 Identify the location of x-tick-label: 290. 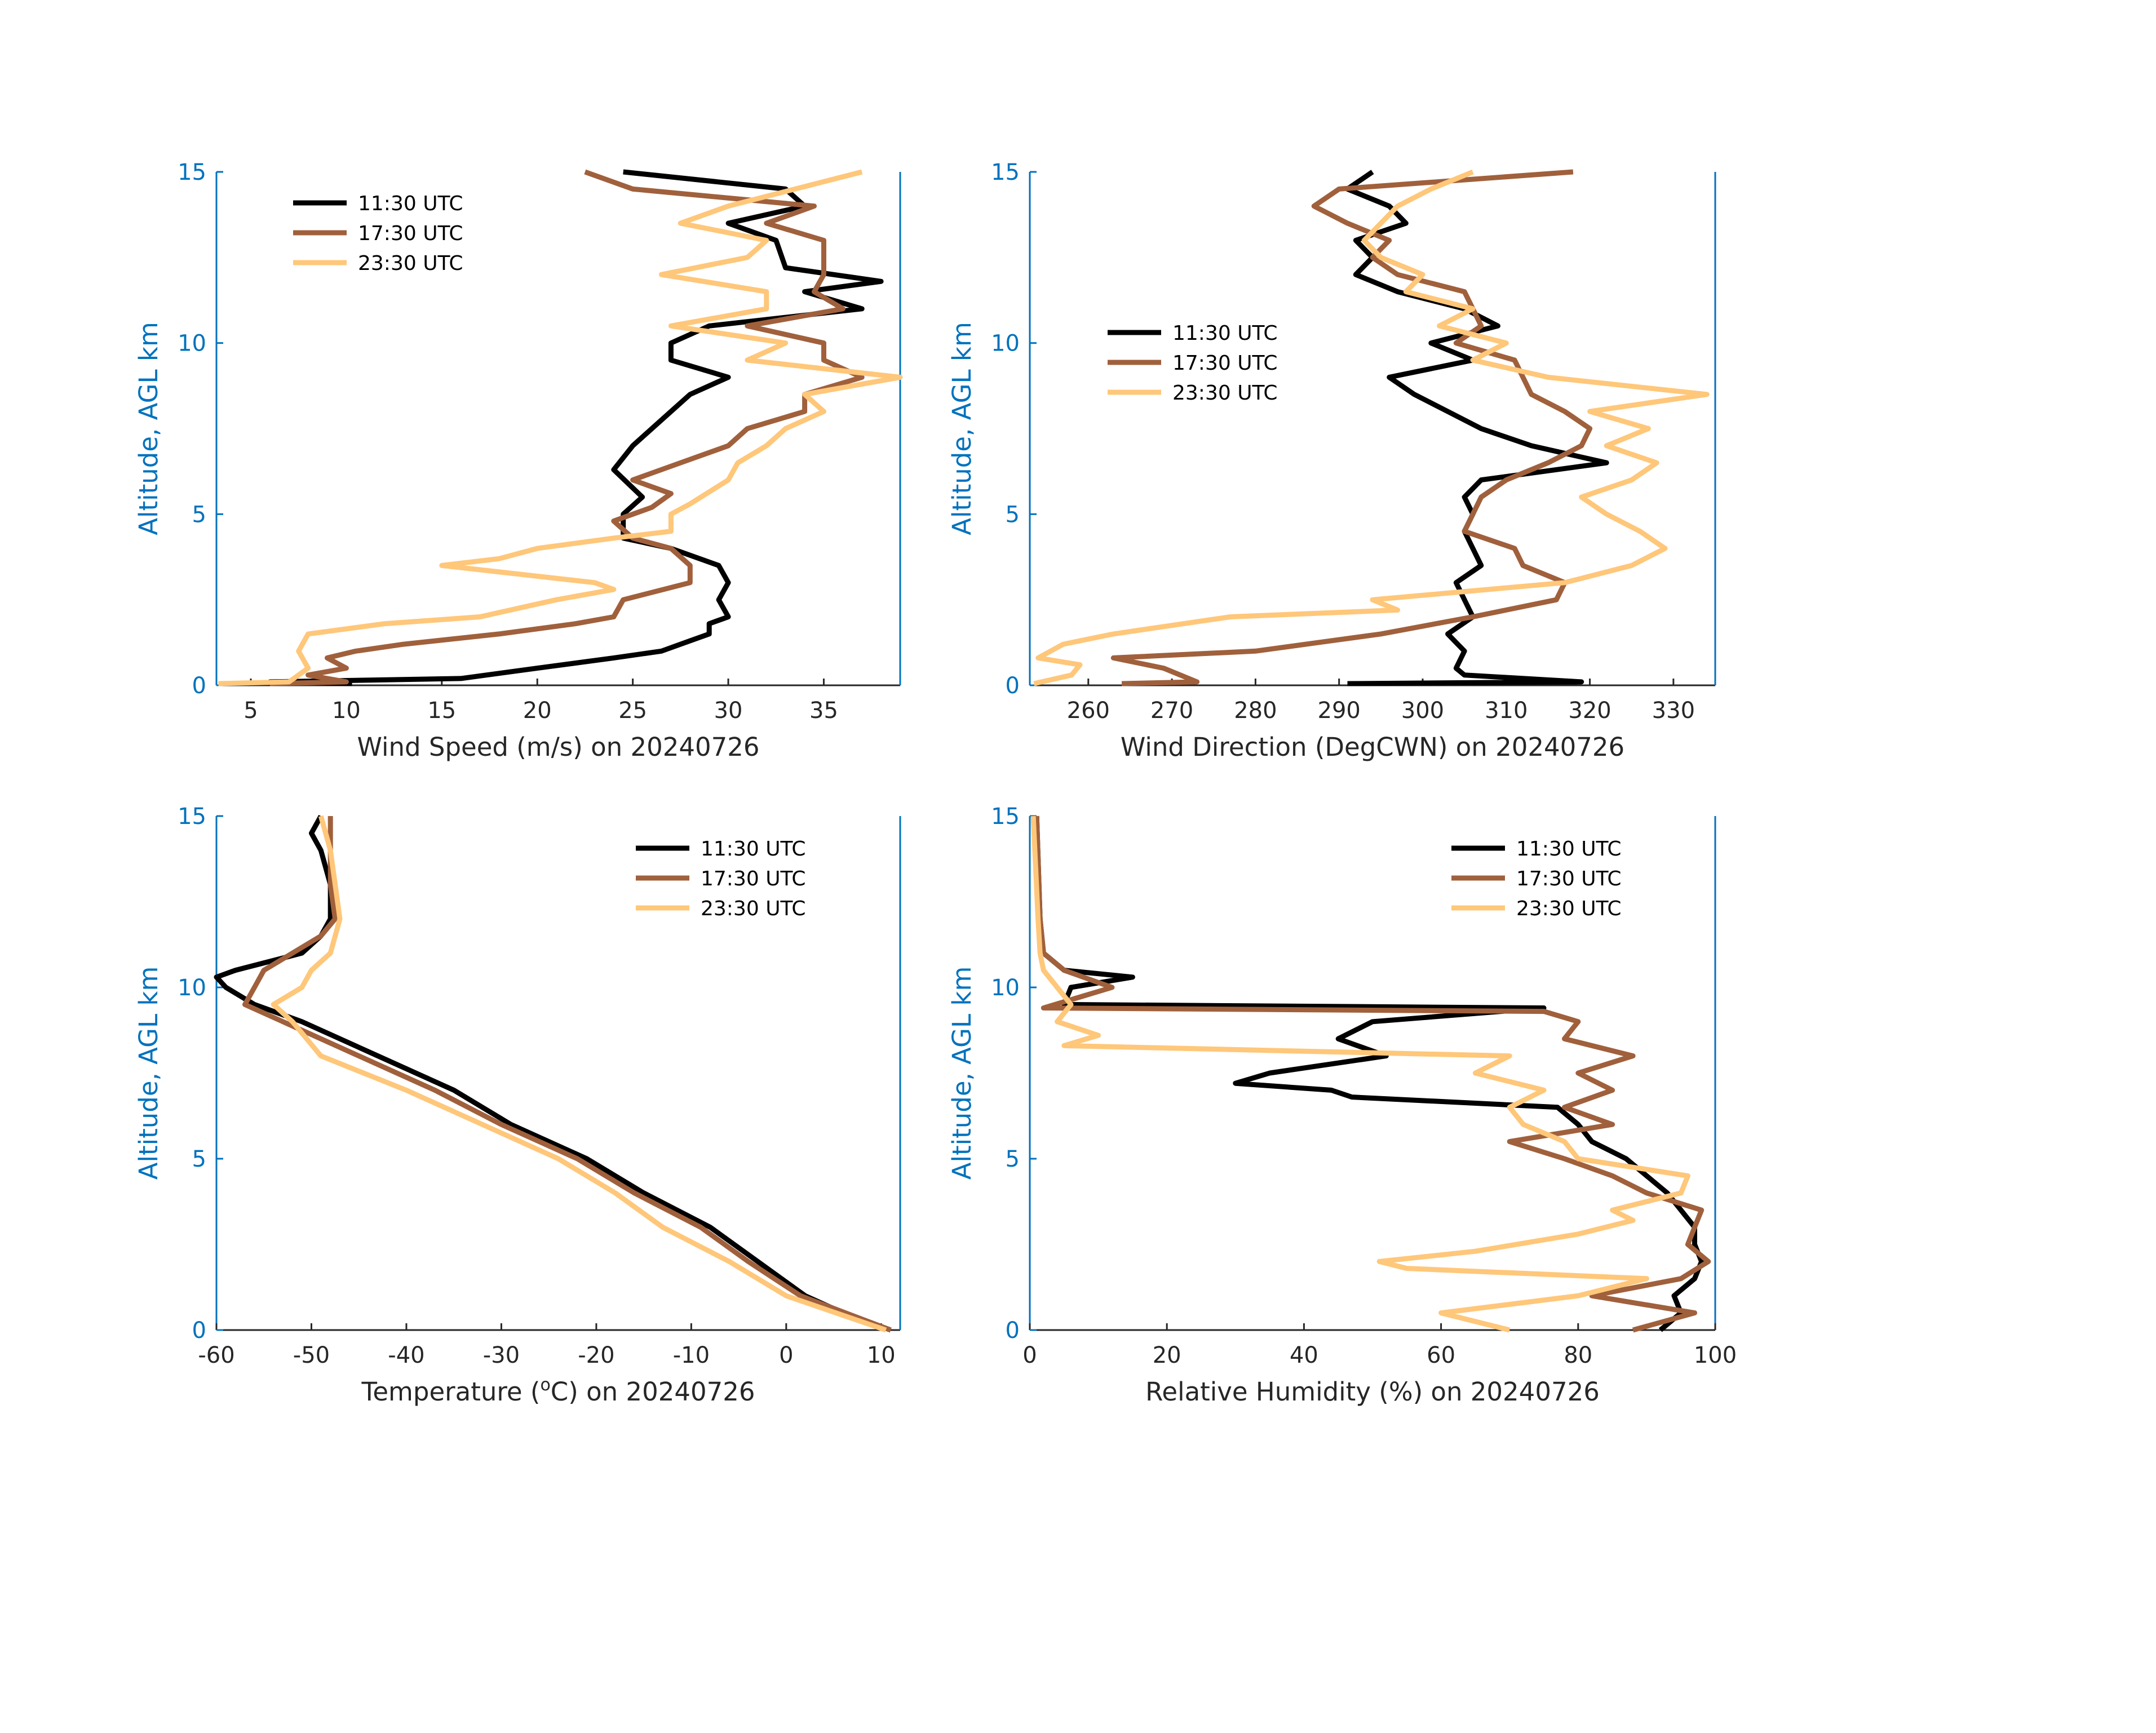
(1340, 711).